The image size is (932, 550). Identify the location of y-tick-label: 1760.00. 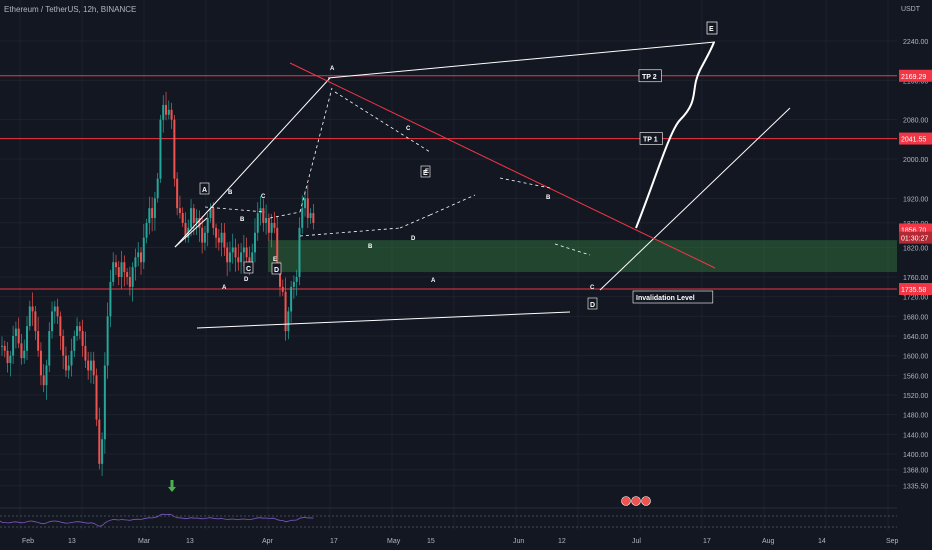
(915, 278).